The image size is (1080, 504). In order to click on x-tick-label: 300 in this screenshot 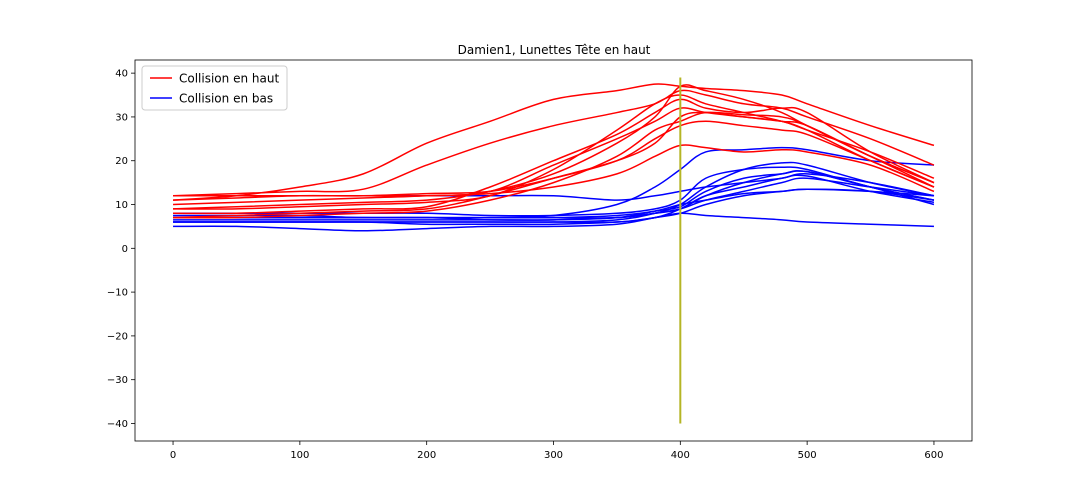, I will do `click(553, 455)`.